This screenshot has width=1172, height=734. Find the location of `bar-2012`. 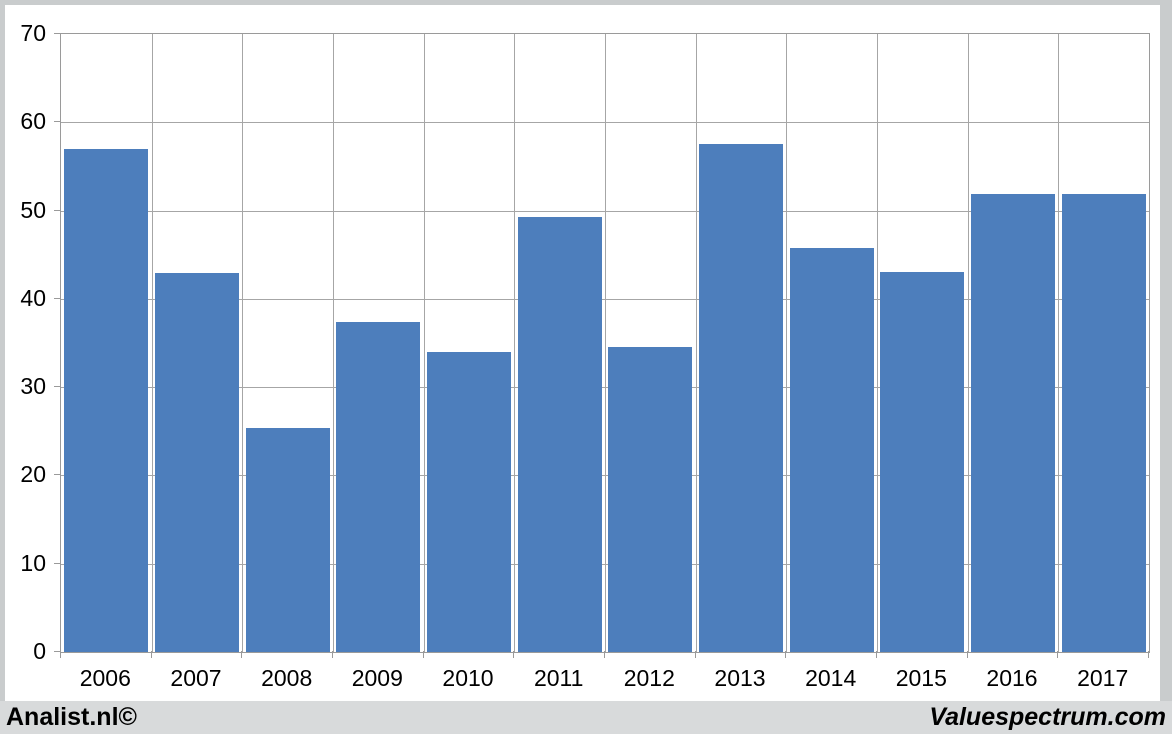

bar-2012 is located at coordinates (650, 499).